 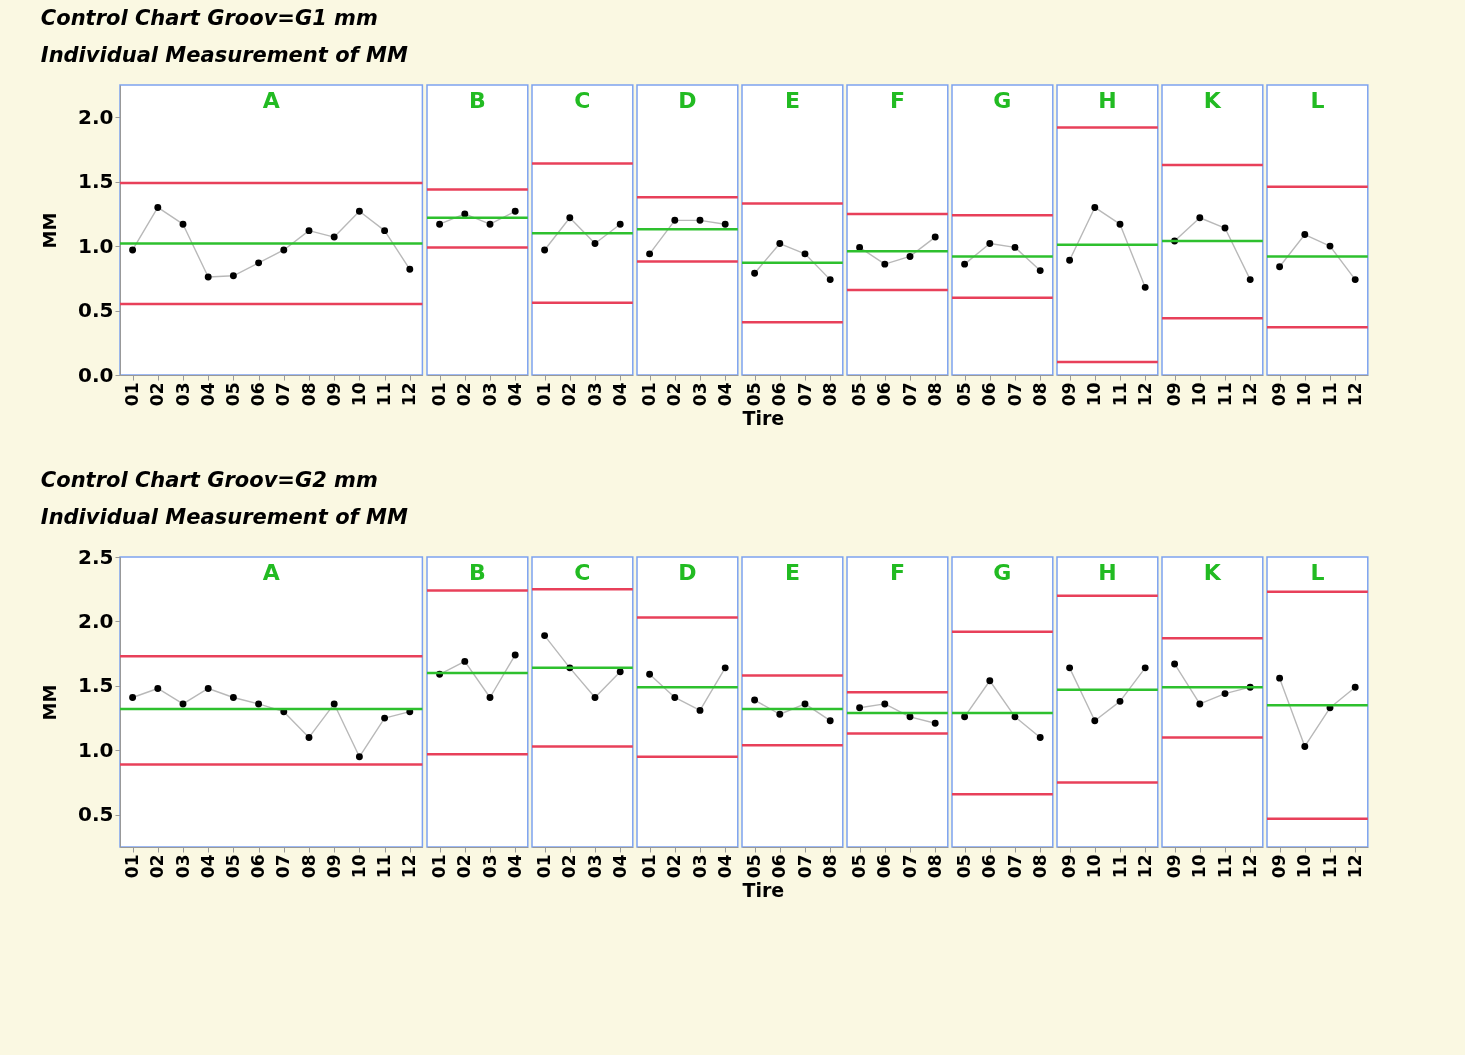 I want to click on annotation: D, so click(x=687, y=572).